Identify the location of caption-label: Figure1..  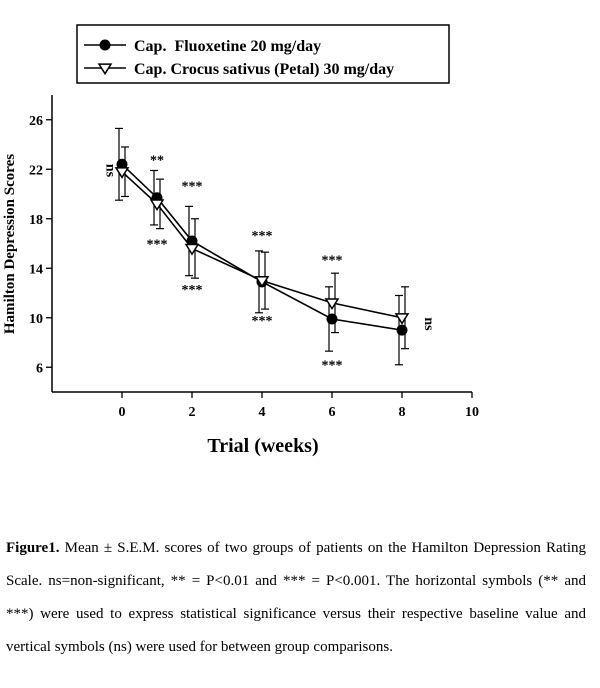
(33, 548).